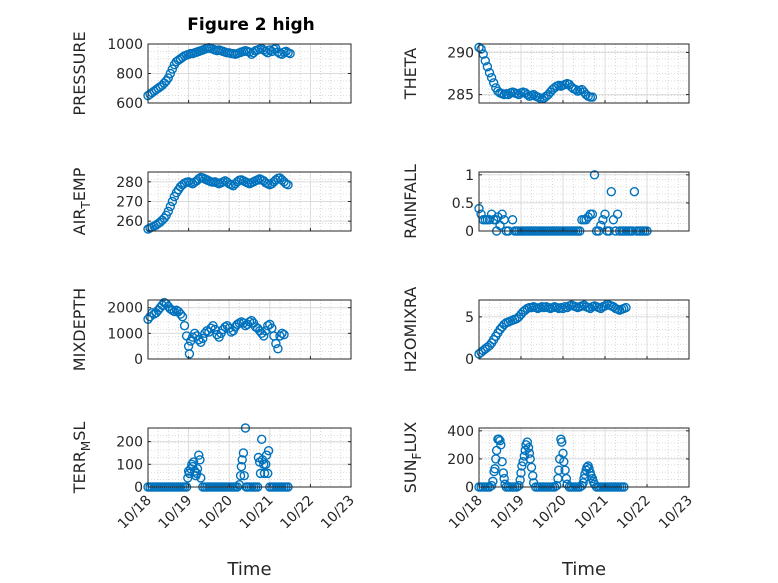  What do you see at coordinates (257, 513) in the screenshot?
I see `x-tick-label: 10/21` at bounding box center [257, 513].